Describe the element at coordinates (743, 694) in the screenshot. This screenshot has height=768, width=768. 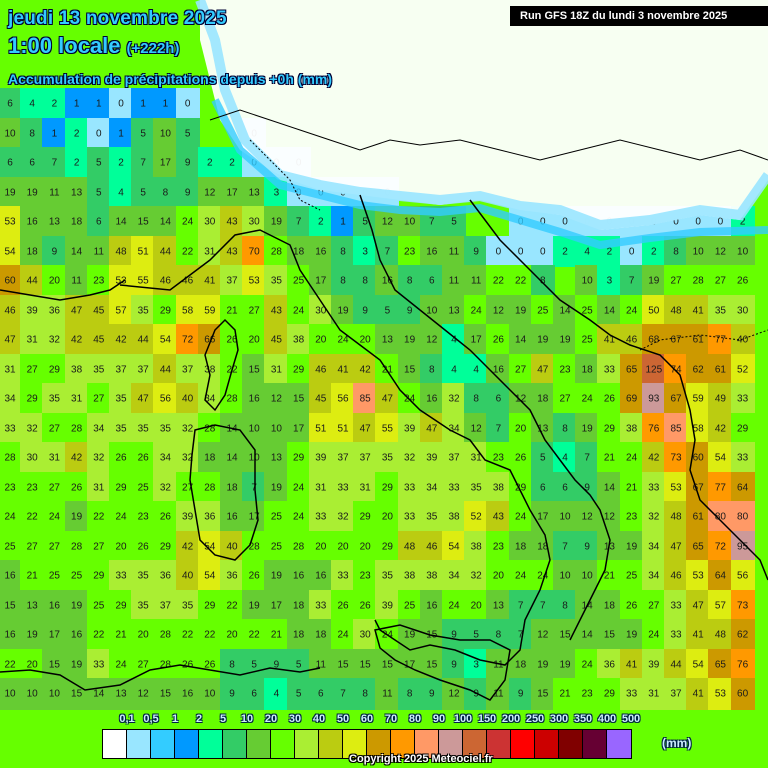
I see `precipitation-value: 60` at that location.